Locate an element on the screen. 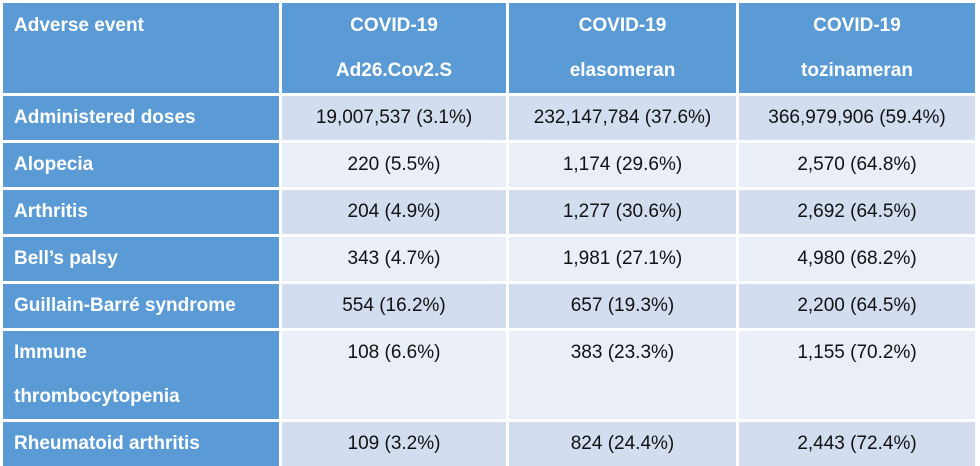 Image resolution: width=980 pixels, height=466 pixels. cell-text: 4,980 (68.2%) is located at coordinates (857, 258).